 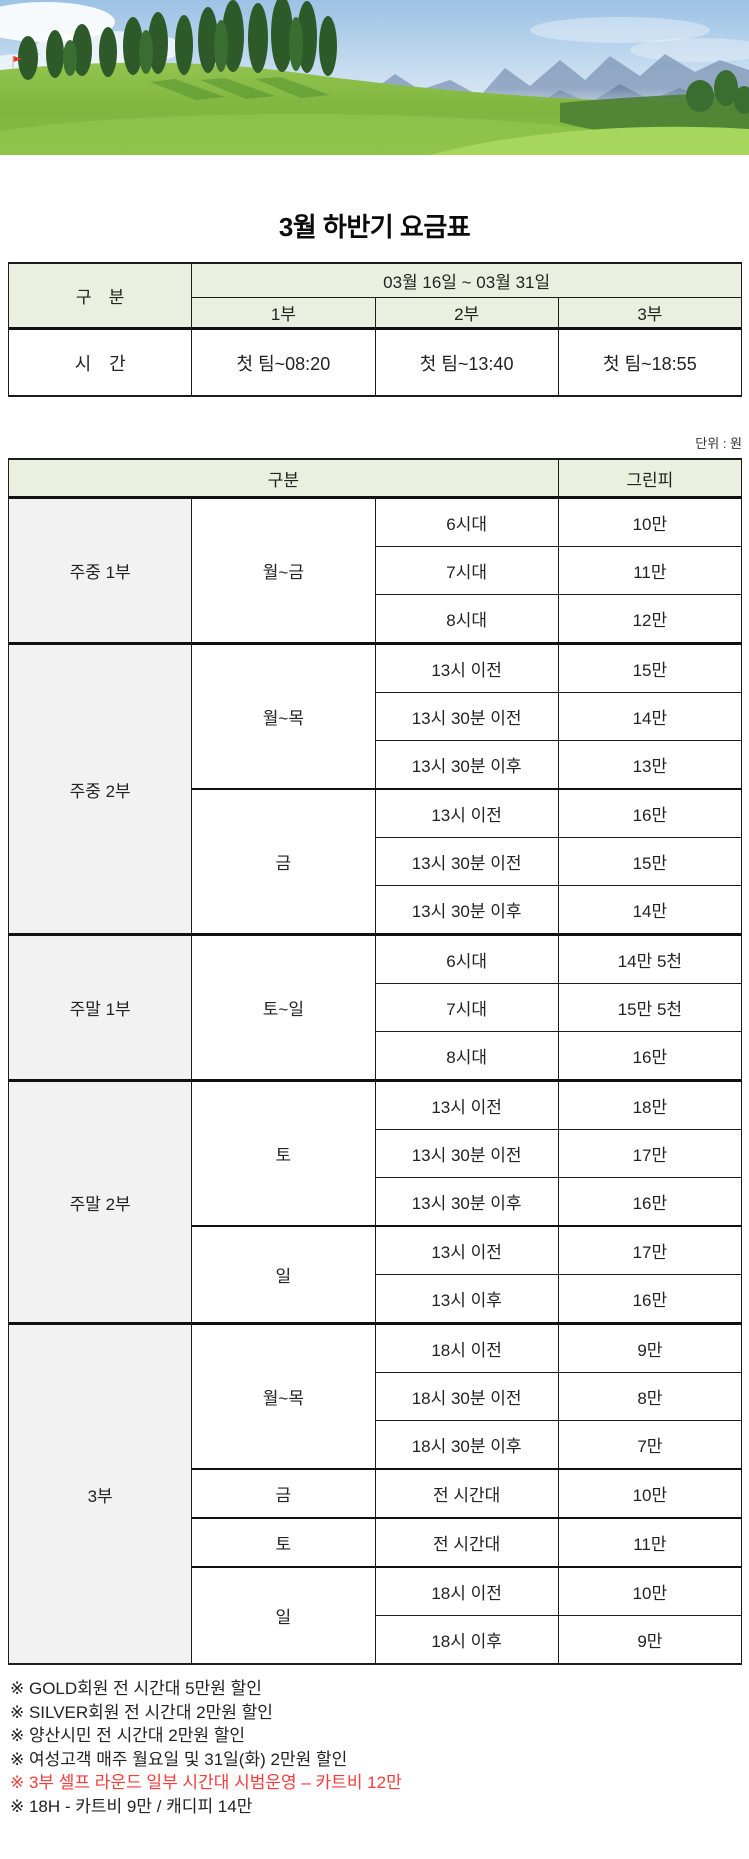 What do you see at coordinates (718, 443) in the screenshot?
I see `unit-note: 단위 : 원` at bounding box center [718, 443].